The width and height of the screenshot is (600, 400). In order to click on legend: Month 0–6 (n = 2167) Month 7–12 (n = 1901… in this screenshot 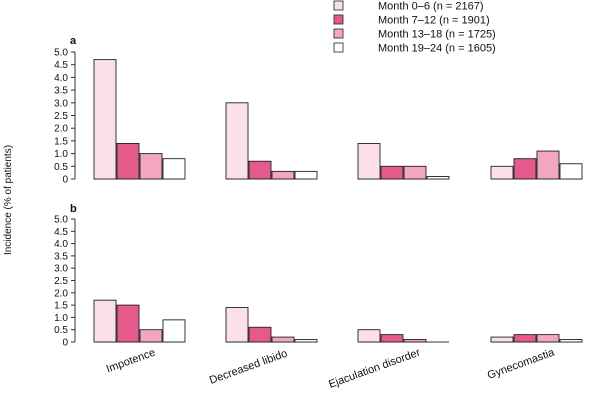, I will do `click(414, 27)`.